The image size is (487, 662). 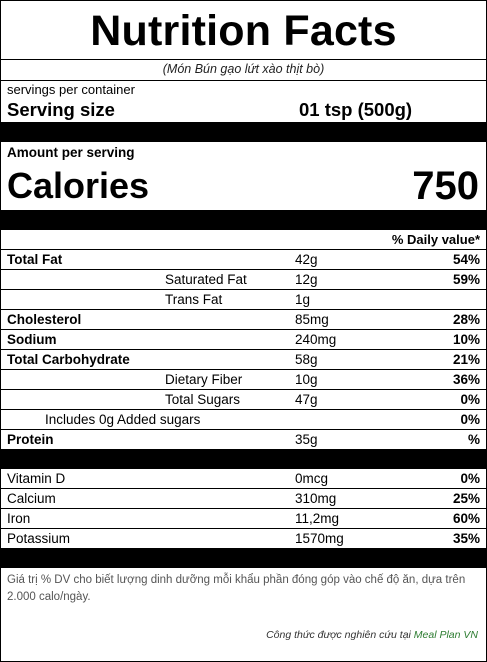 I want to click on nutrient-amount: 35g, so click(x=306, y=439).